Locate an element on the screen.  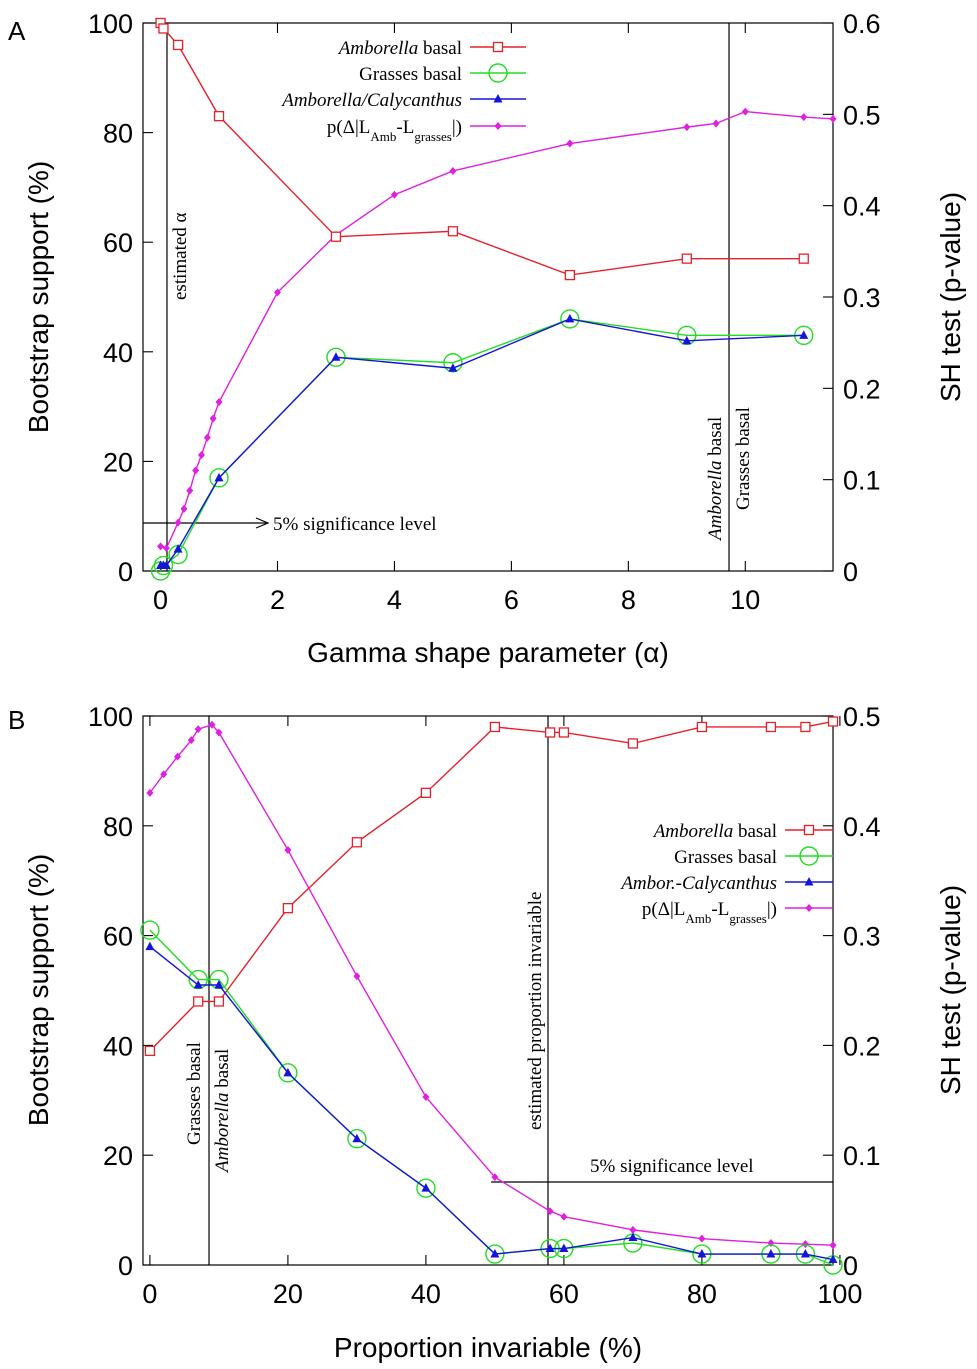
panel-b-x-label: Proportion invariable (%) is located at coordinates (488, 1347).